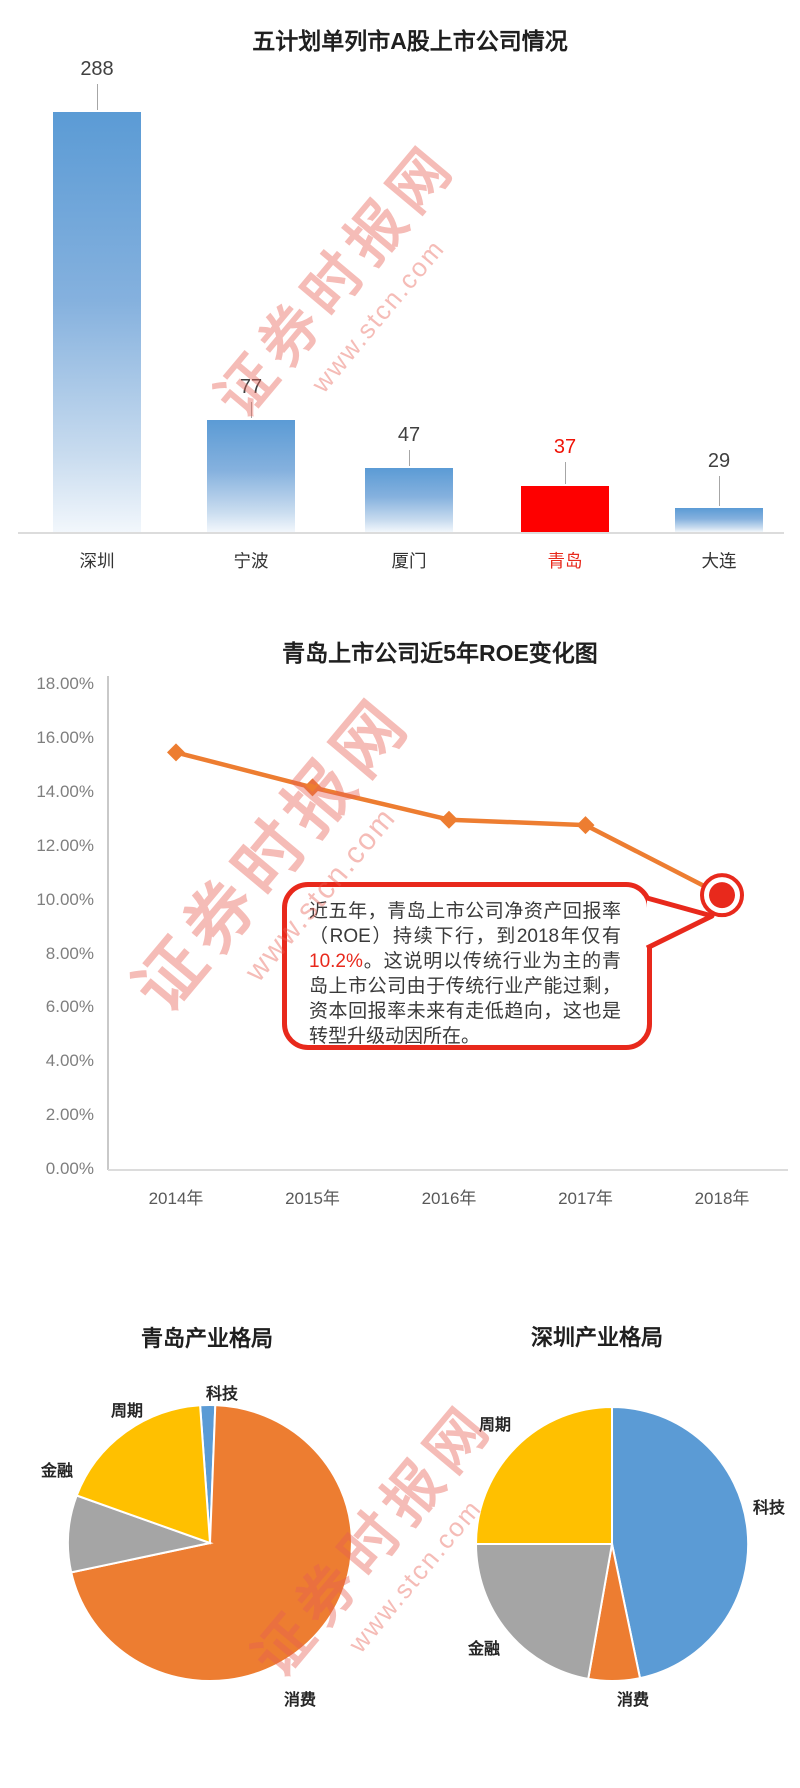 This screenshot has height=1788, width=800. I want to click on bar-x-axis-line, so click(401, 533).